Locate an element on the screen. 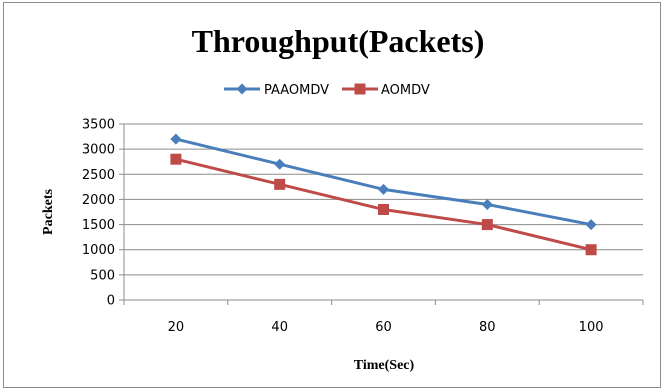 The image size is (666, 392). x-tick-label: 100 is located at coordinates (591, 327).